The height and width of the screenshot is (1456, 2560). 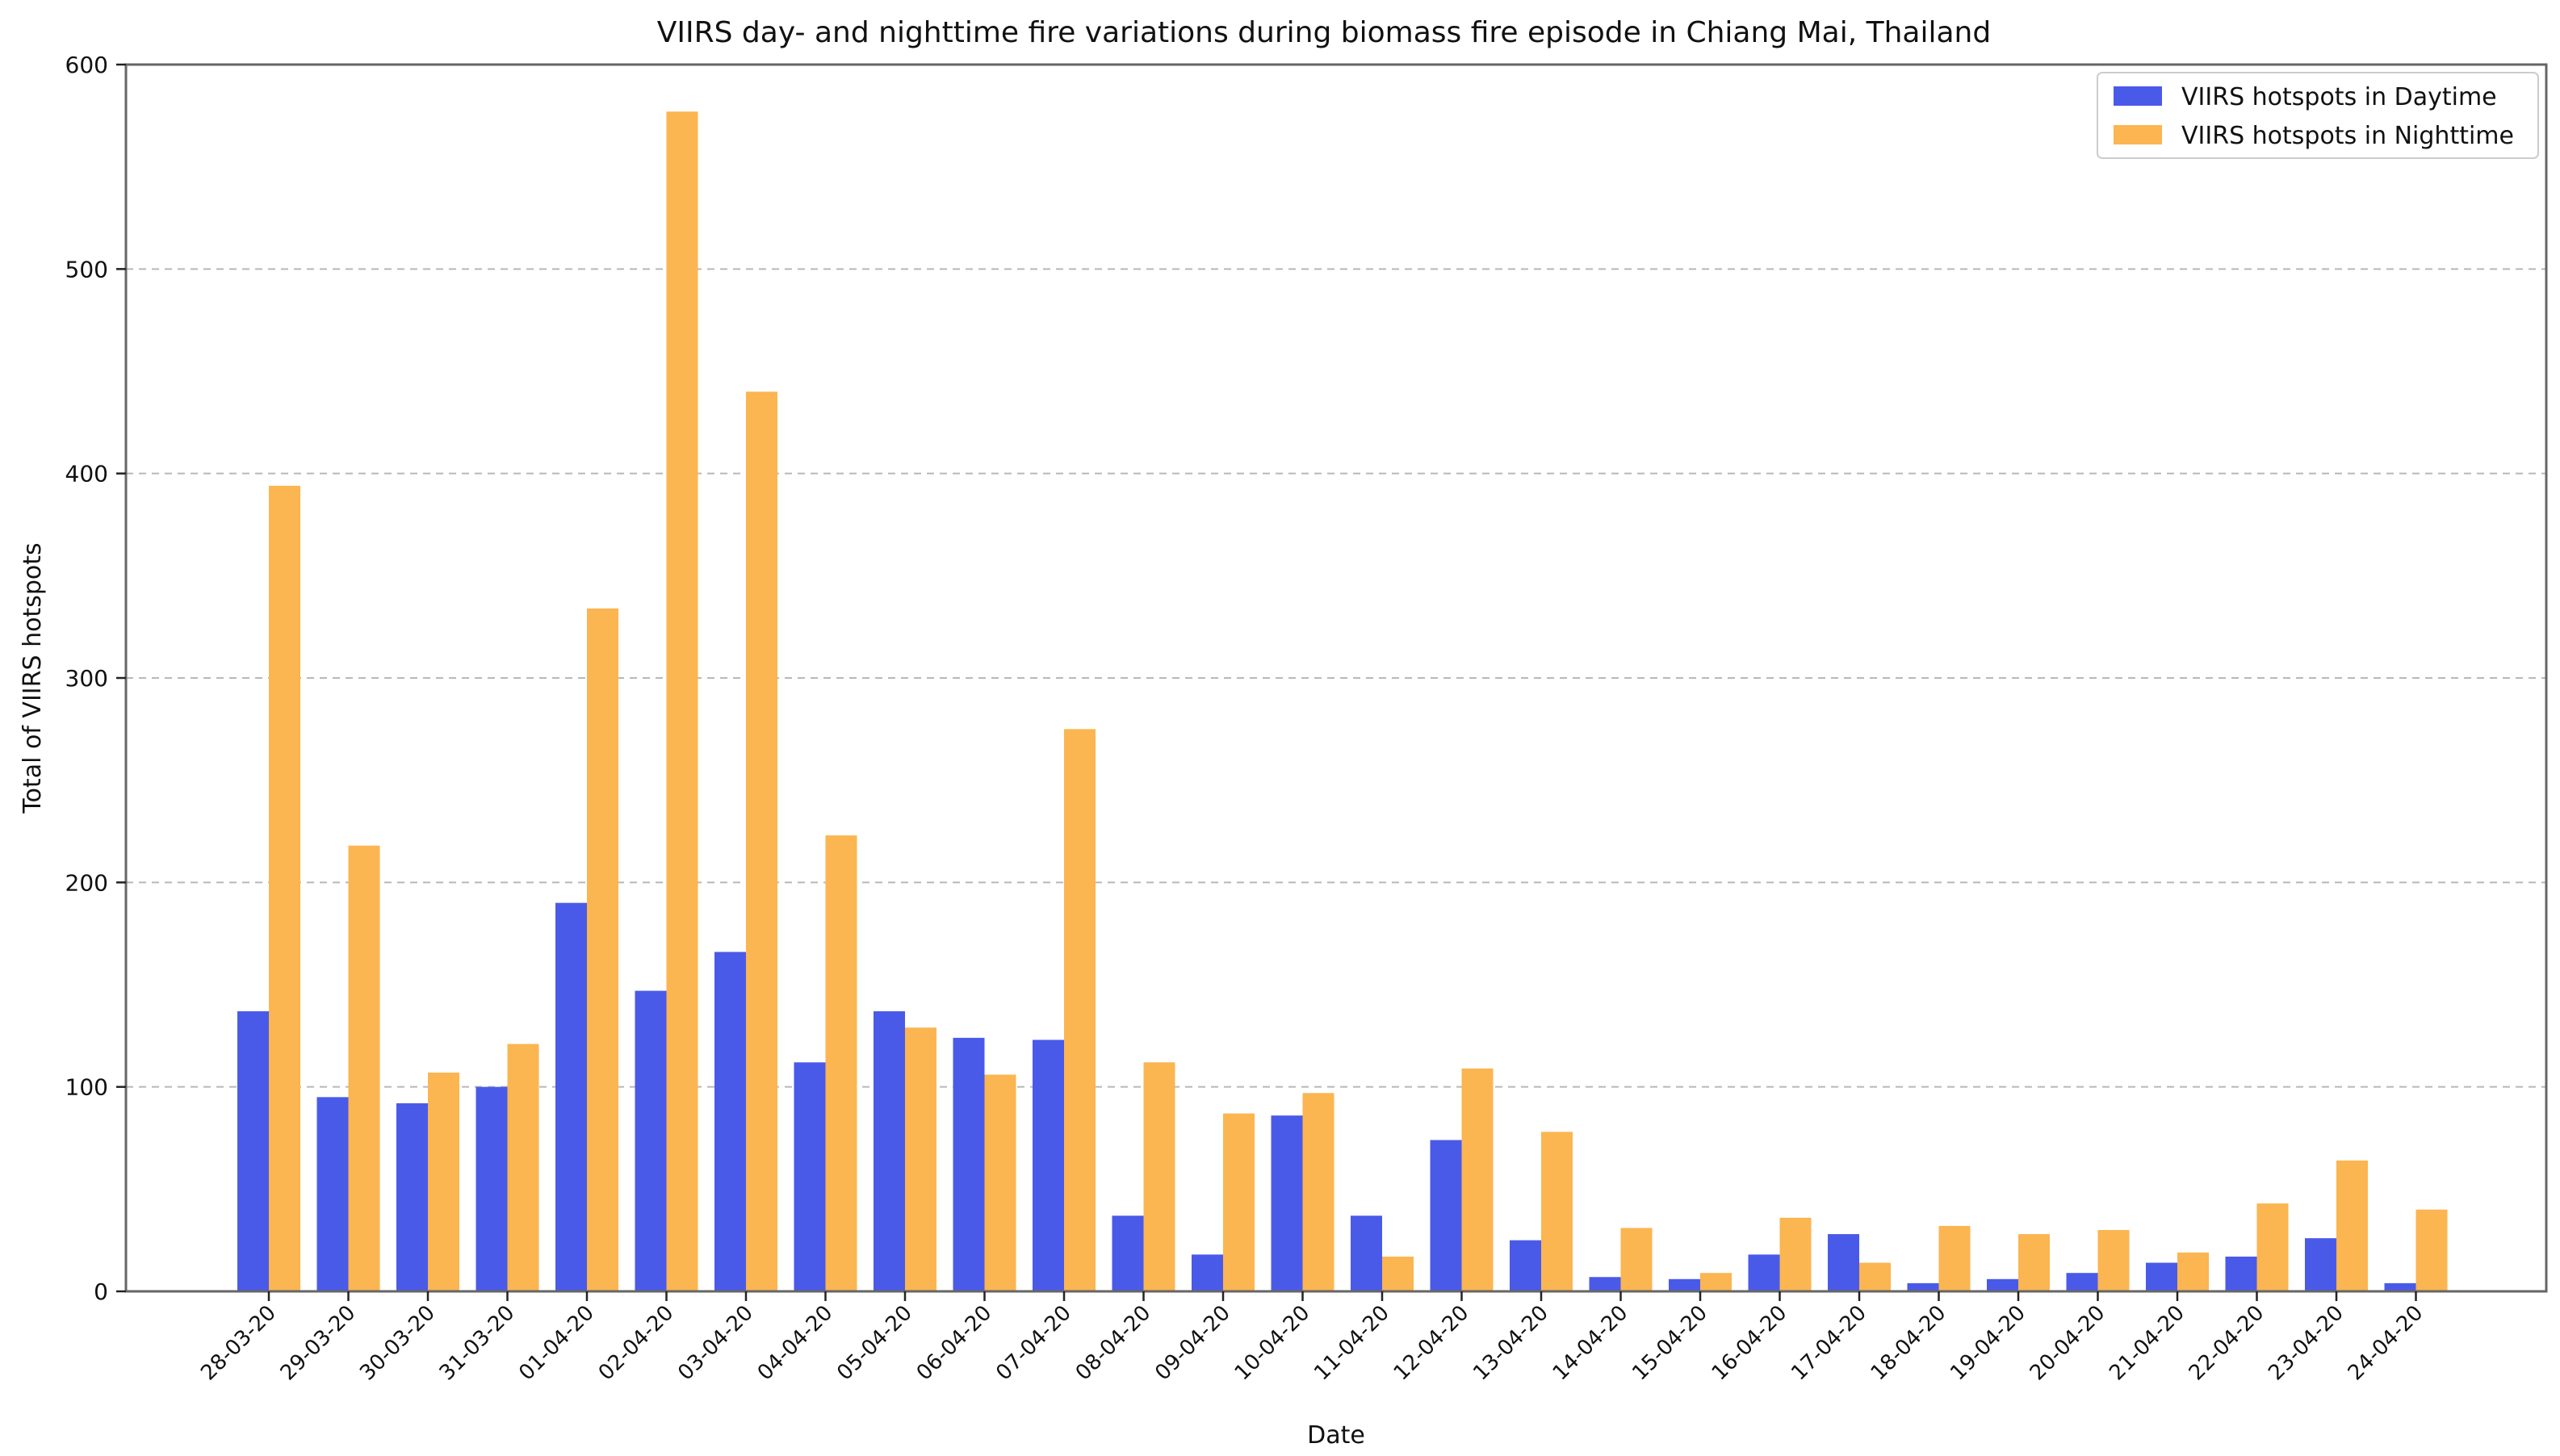 What do you see at coordinates (2147, 1343) in the screenshot?
I see `x-tick-label-21-04-20: 21-04-20` at bounding box center [2147, 1343].